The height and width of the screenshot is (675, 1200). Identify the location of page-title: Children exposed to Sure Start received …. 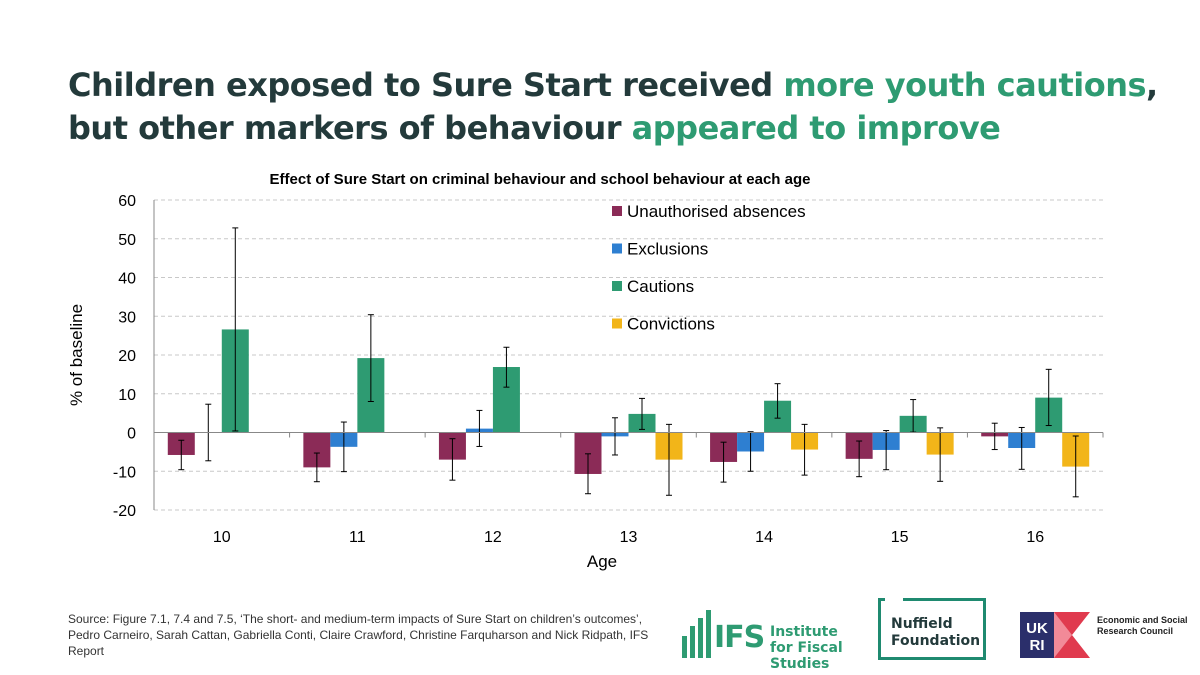
(618, 107).